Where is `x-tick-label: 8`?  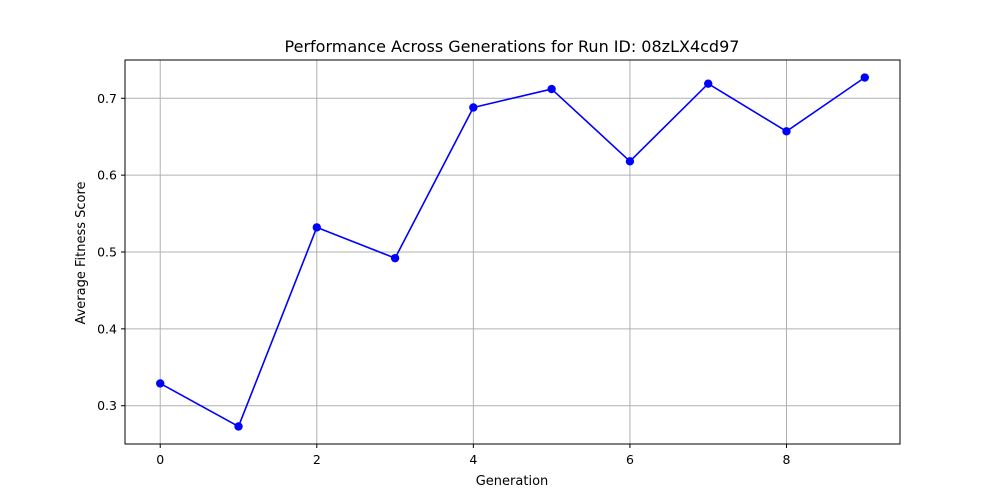 x-tick-label: 8 is located at coordinates (787, 459).